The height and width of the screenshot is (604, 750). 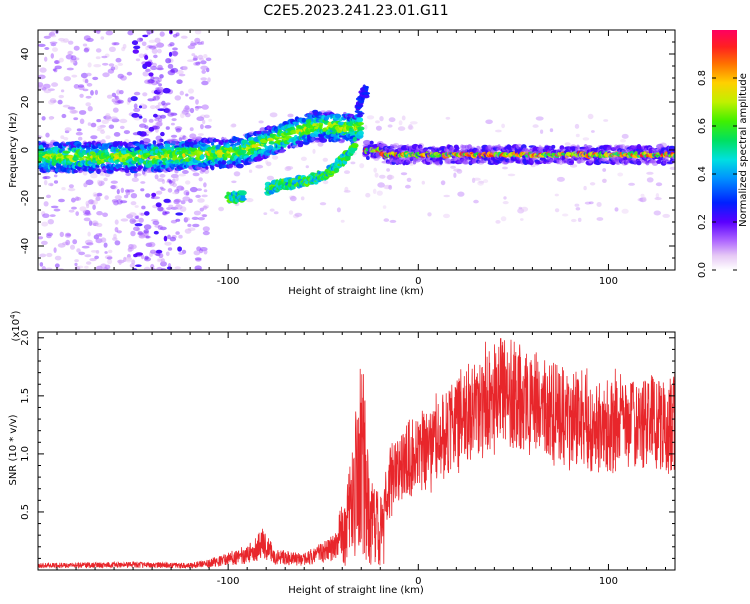 What do you see at coordinates (608, 281) in the screenshot?
I see `x-tick-label: 100` at bounding box center [608, 281].